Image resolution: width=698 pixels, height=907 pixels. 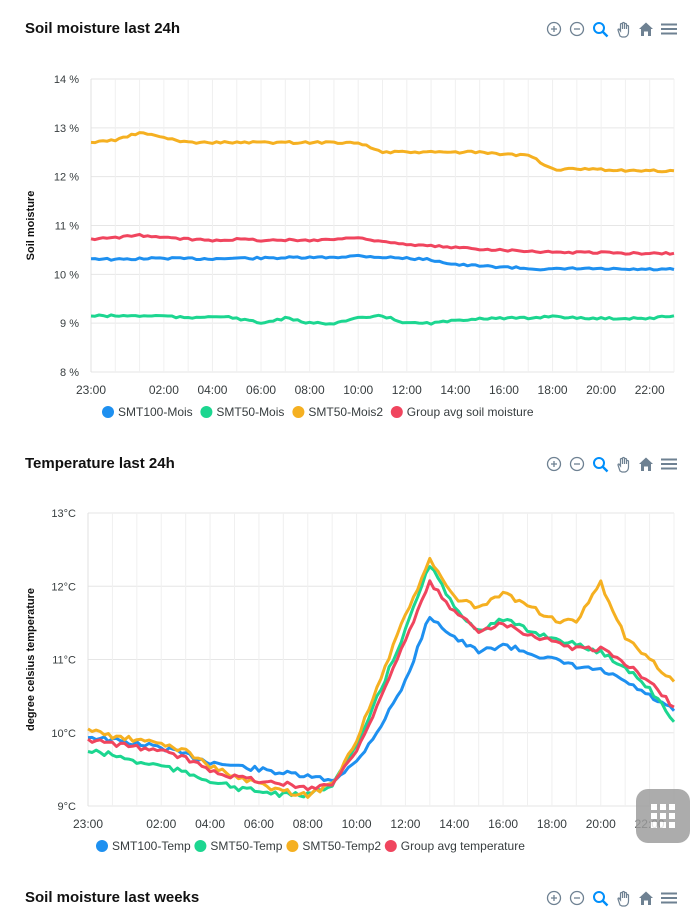 I want to click on legend-label: SMT50-Temp2, so click(x=341, y=846).